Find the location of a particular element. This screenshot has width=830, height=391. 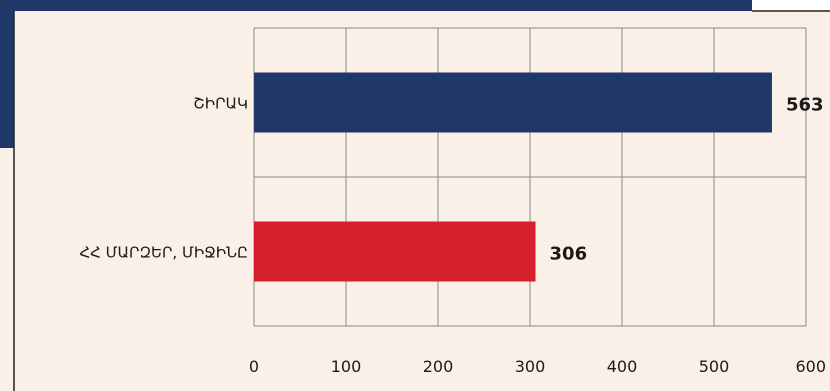

tick-label: 100 is located at coordinates (346, 366).